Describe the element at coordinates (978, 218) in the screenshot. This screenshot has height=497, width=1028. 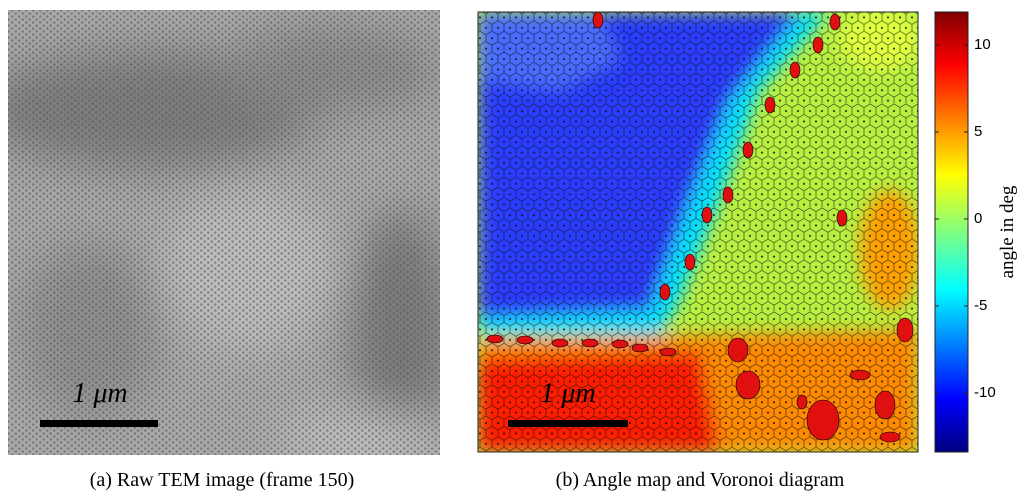
I see `colorbar-tick-label: 0` at that location.